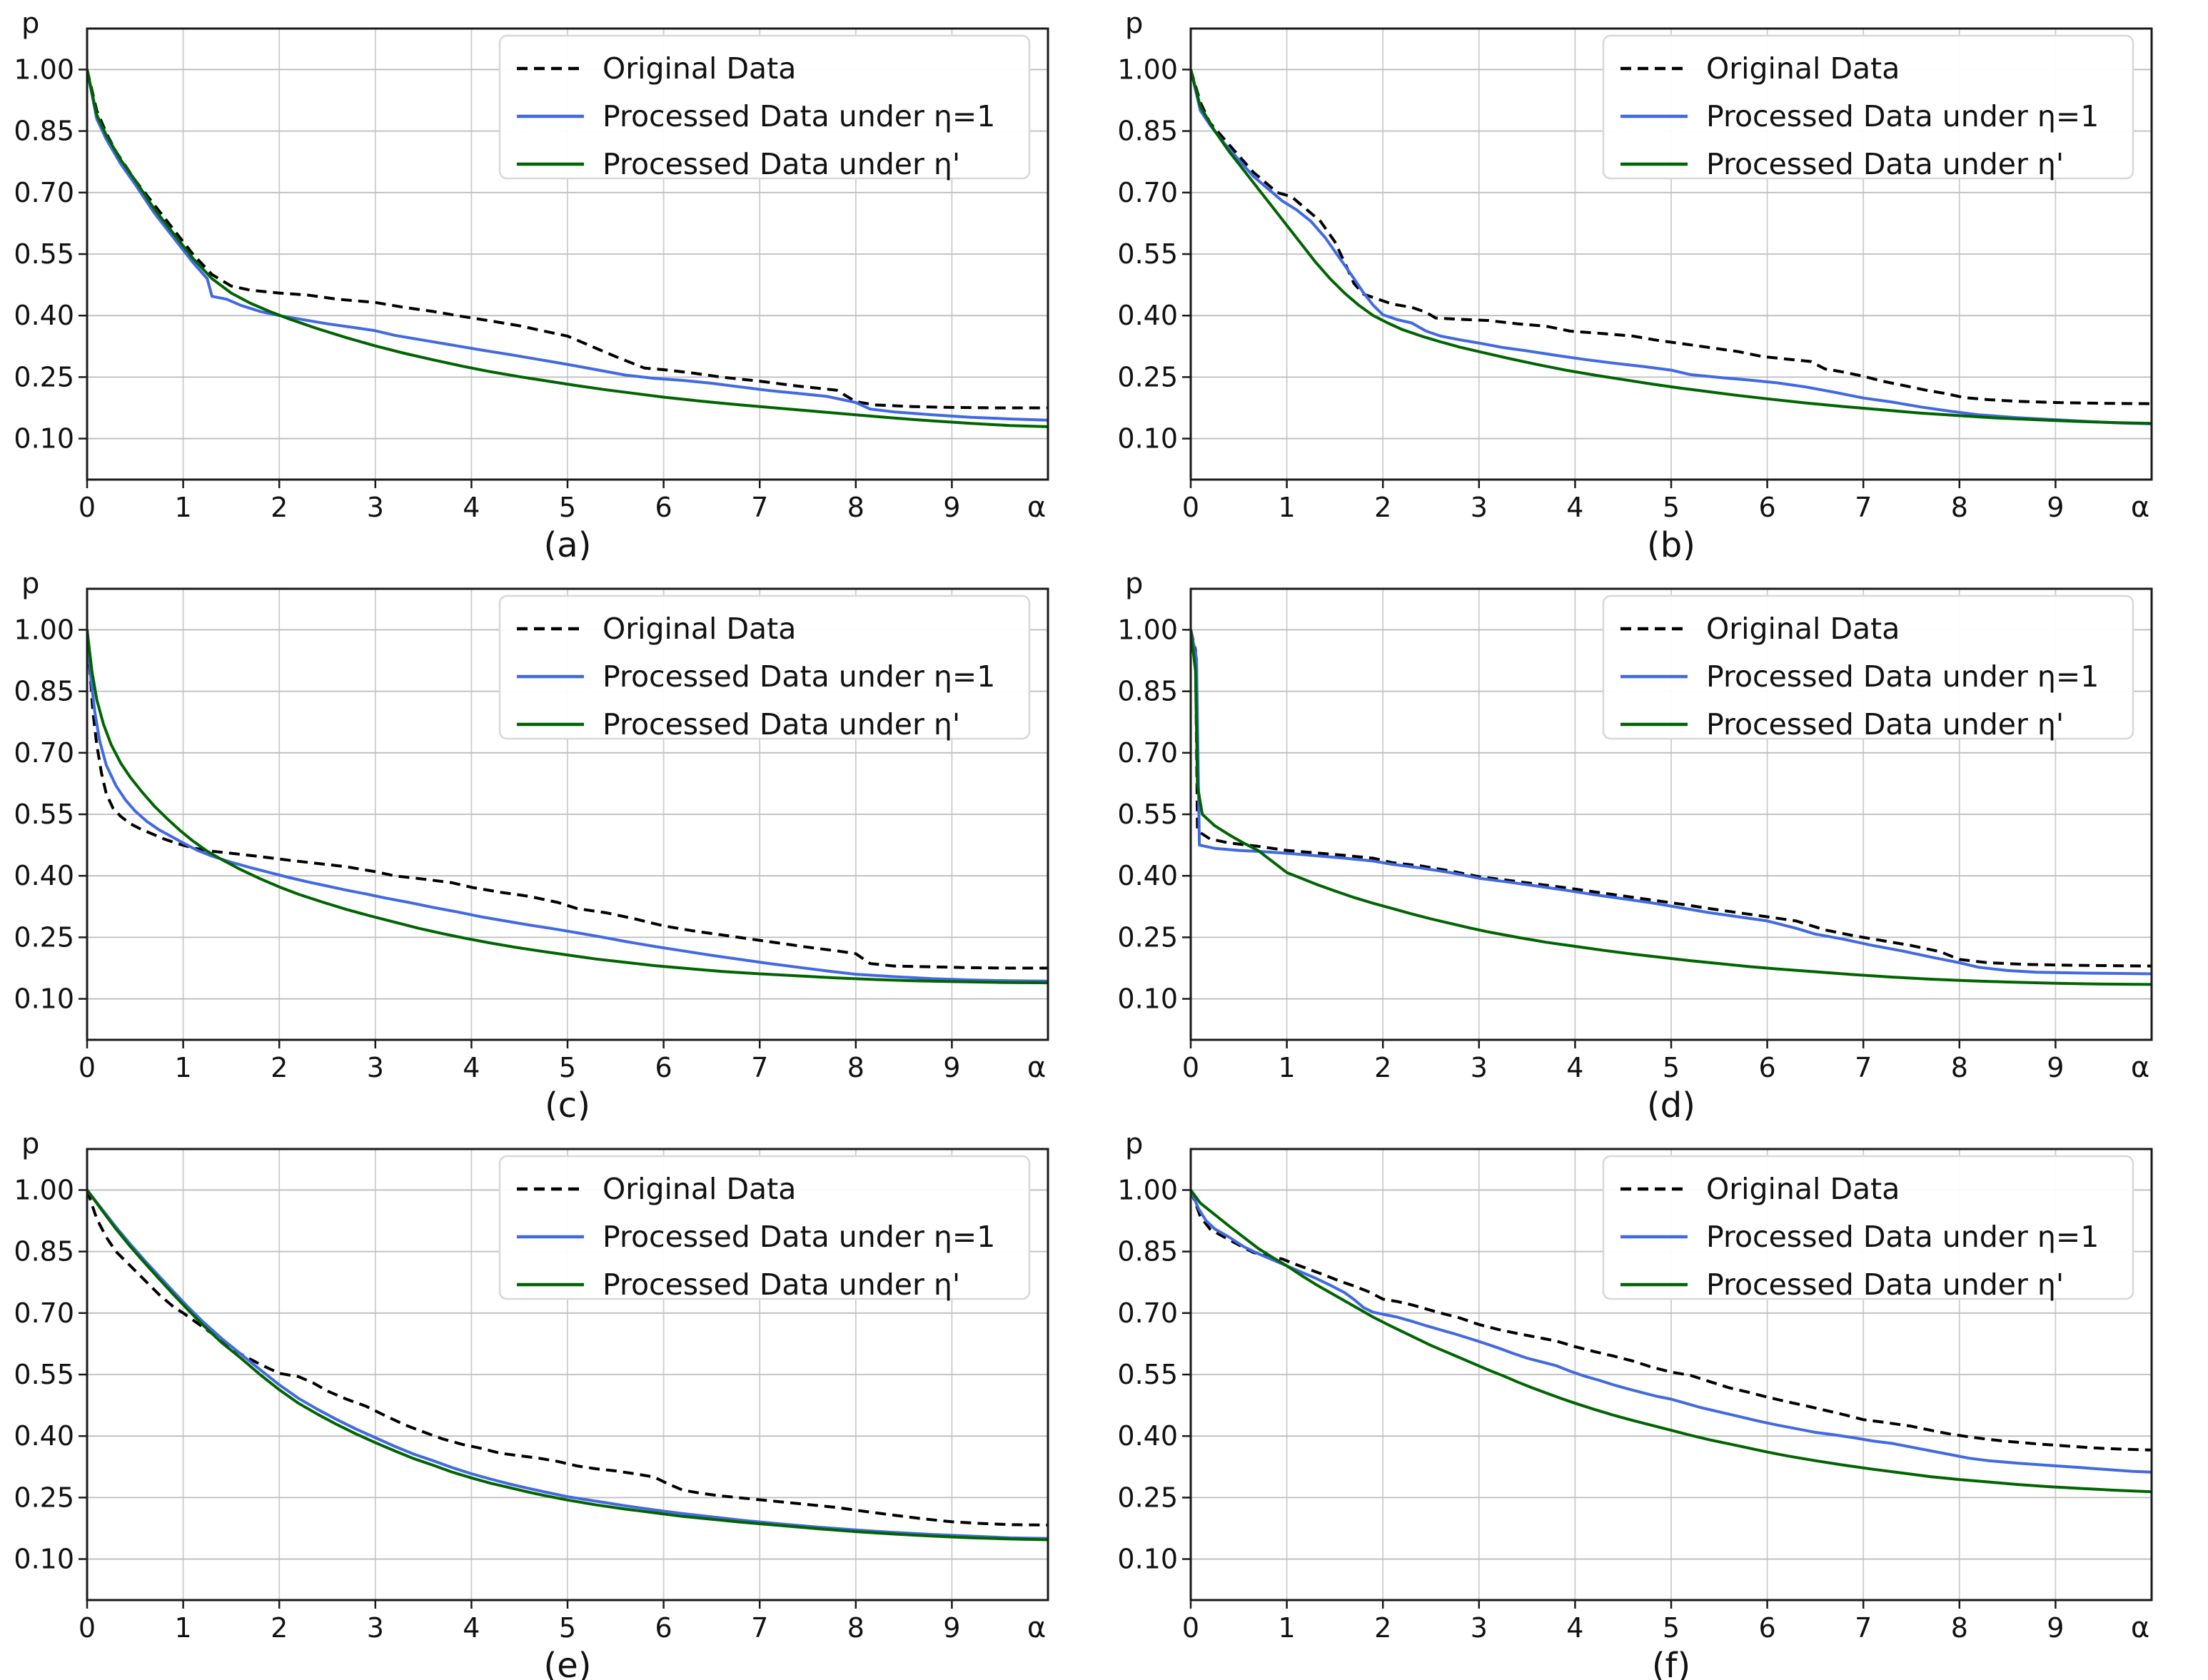 This screenshot has height=1680, width=2208. Describe the element at coordinates (700, 1189) in the screenshot. I see `legend-label: Original Data` at that location.